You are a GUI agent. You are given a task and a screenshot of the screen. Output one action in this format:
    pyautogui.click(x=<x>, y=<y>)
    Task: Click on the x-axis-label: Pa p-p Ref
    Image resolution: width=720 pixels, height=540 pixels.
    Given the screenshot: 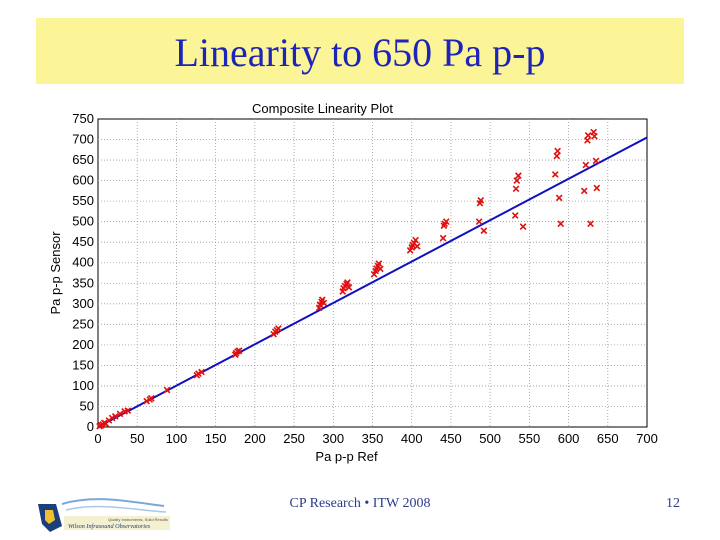 What is the action you would take?
    pyautogui.click(x=346, y=456)
    